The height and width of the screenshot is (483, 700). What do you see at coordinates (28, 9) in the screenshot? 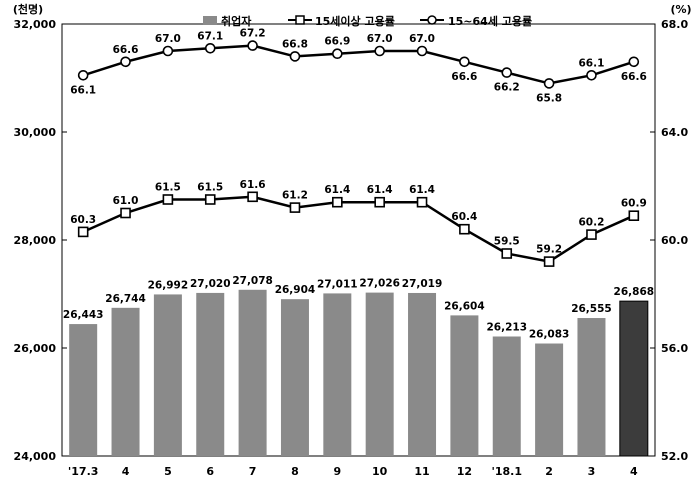
I see `left-axis-unit: (천명)` at bounding box center [28, 9].